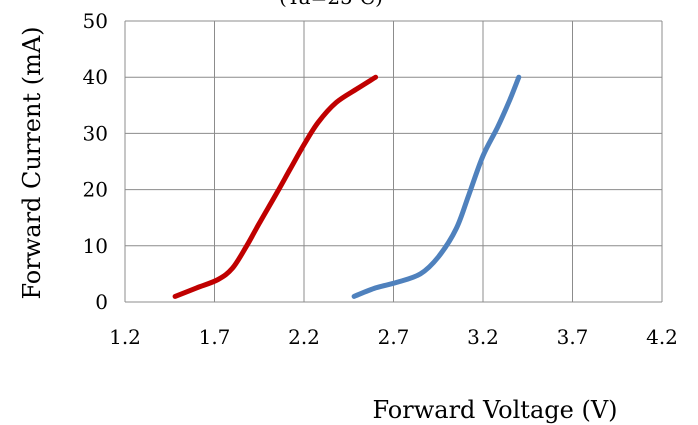 This screenshot has width=698, height=425. I want to click on x-axis-title: Forward Voltage (V), so click(494, 410).